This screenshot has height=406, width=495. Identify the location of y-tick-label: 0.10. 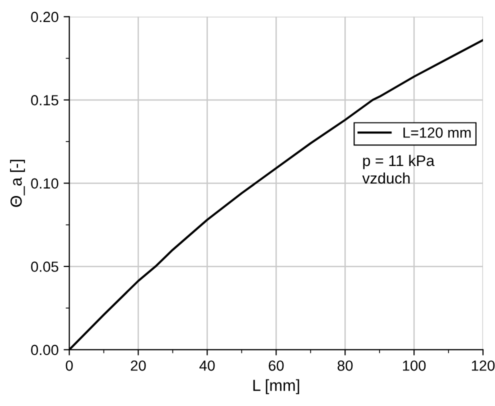
(44, 183).